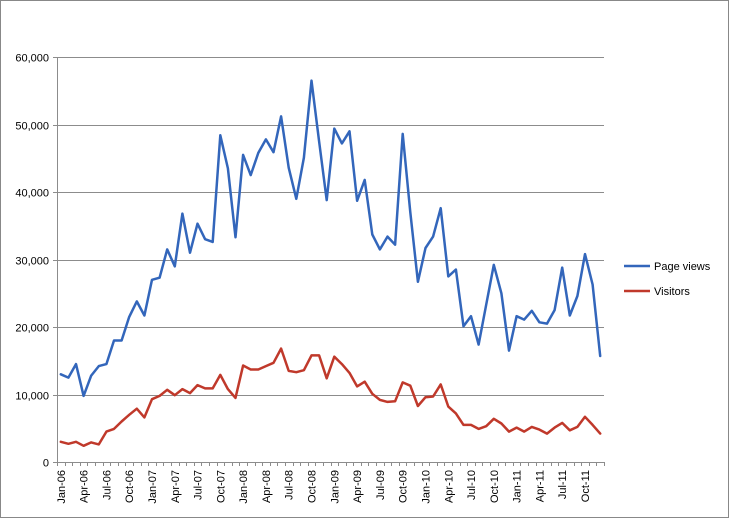  Describe the element at coordinates (221, 486) in the screenshot. I see `x-tick-label: Oct-07` at that location.